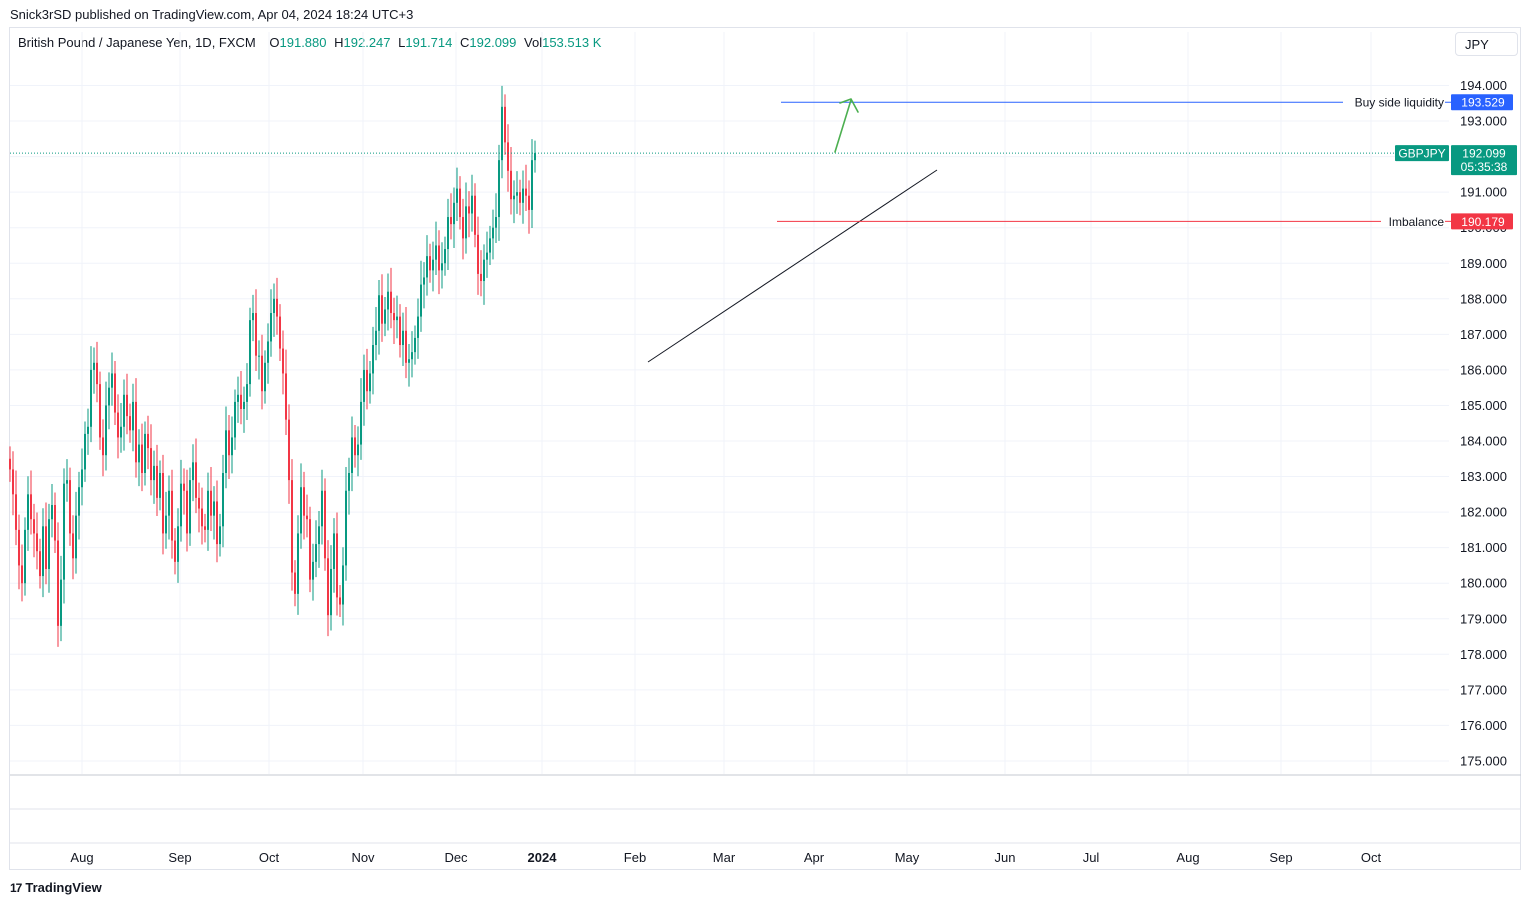 This screenshot has width=1531, height=906. Describe the element at coordinates (1483, 547) in the screenshot. I see `y-tick-label: 181.000` at that location.